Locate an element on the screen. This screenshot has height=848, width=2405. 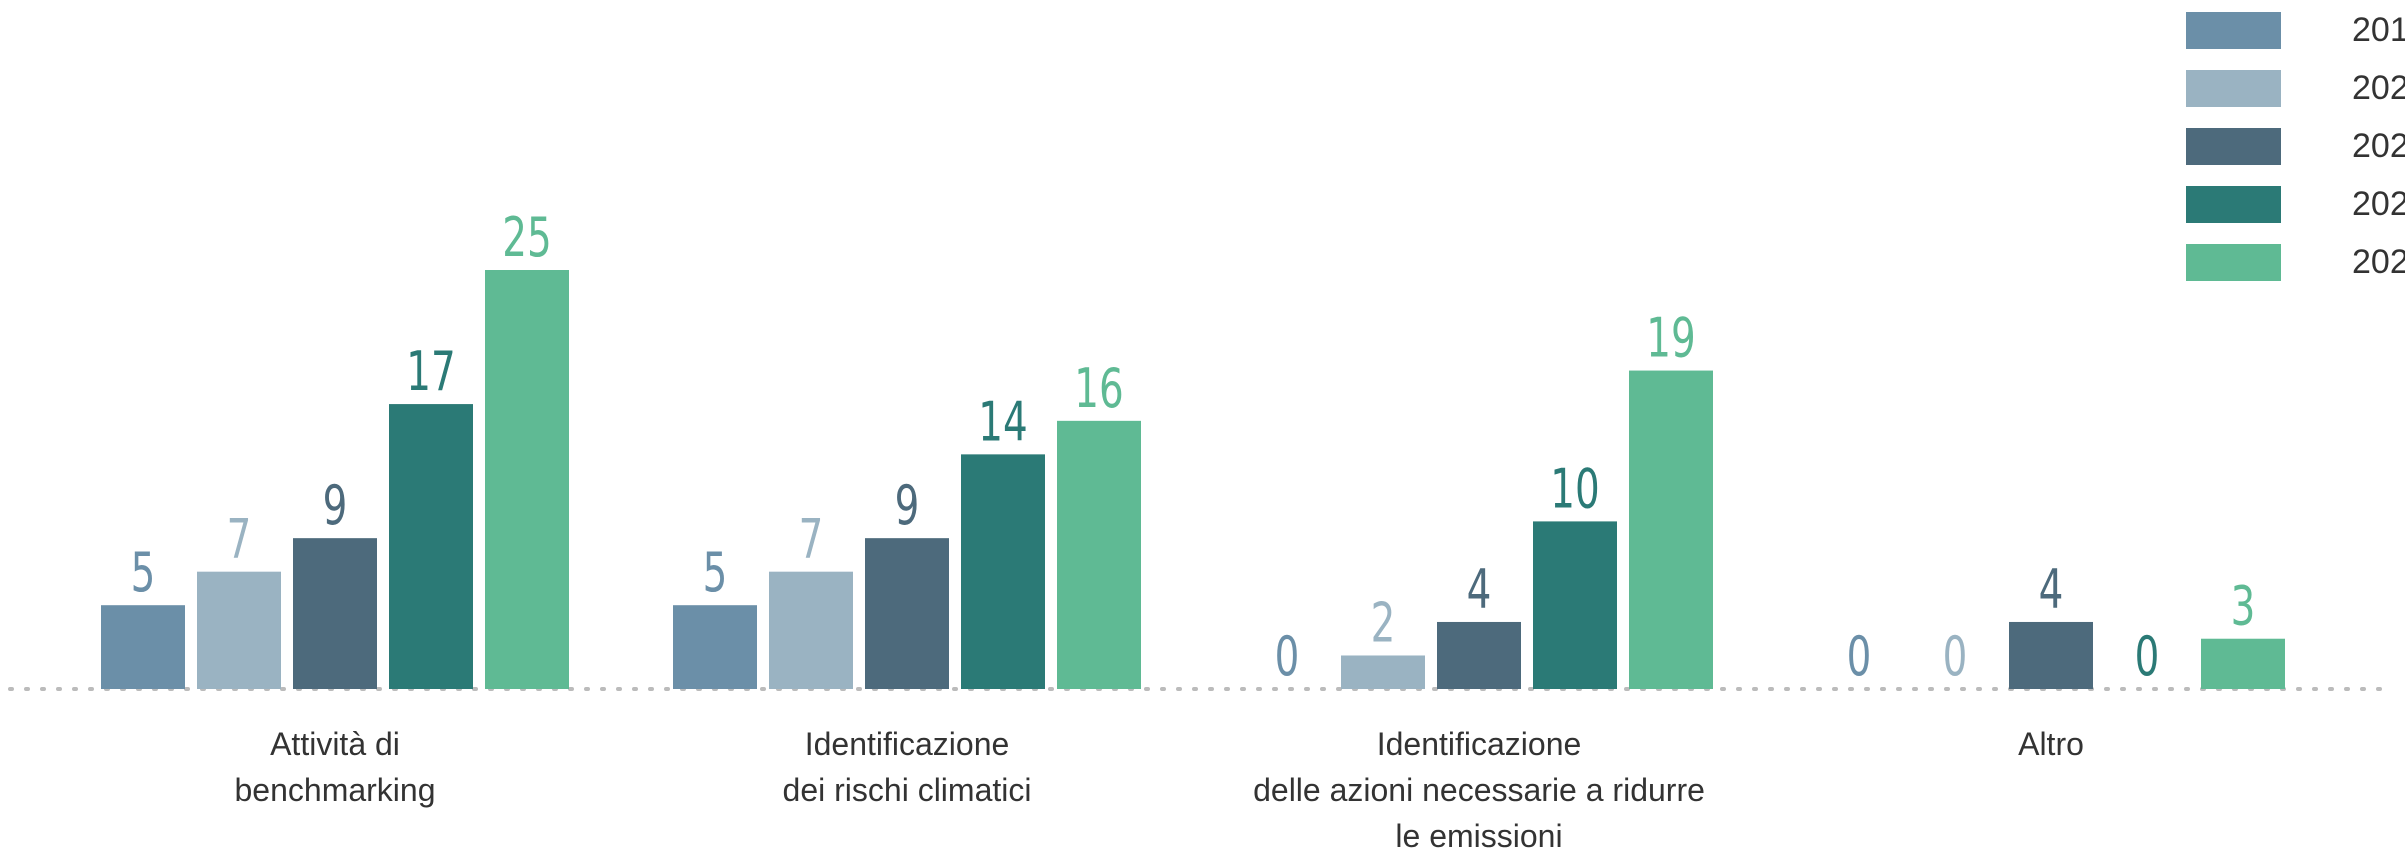
value-label: 10 is located at coordinates (1574, 489).